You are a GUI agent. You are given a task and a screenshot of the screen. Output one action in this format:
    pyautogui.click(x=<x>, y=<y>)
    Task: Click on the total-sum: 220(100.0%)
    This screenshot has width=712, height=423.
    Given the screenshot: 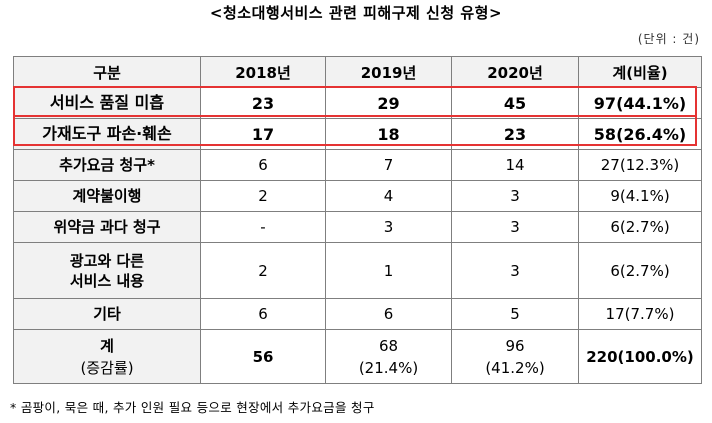 What is the action you would take?
    pyautogui.click(x=640, y=356)
    